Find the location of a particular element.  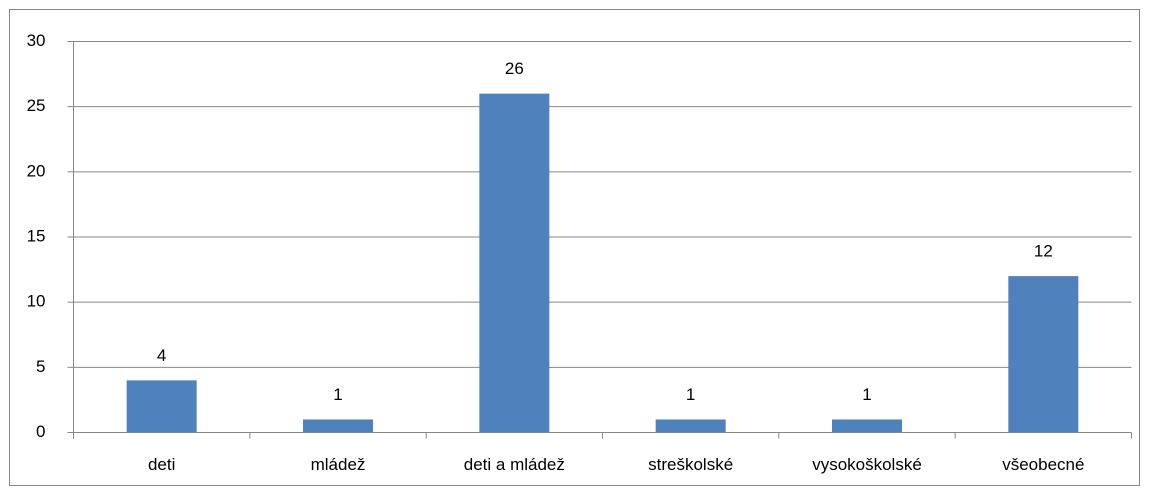

x-tick-label: mládež is located at coordinates (338, 464).